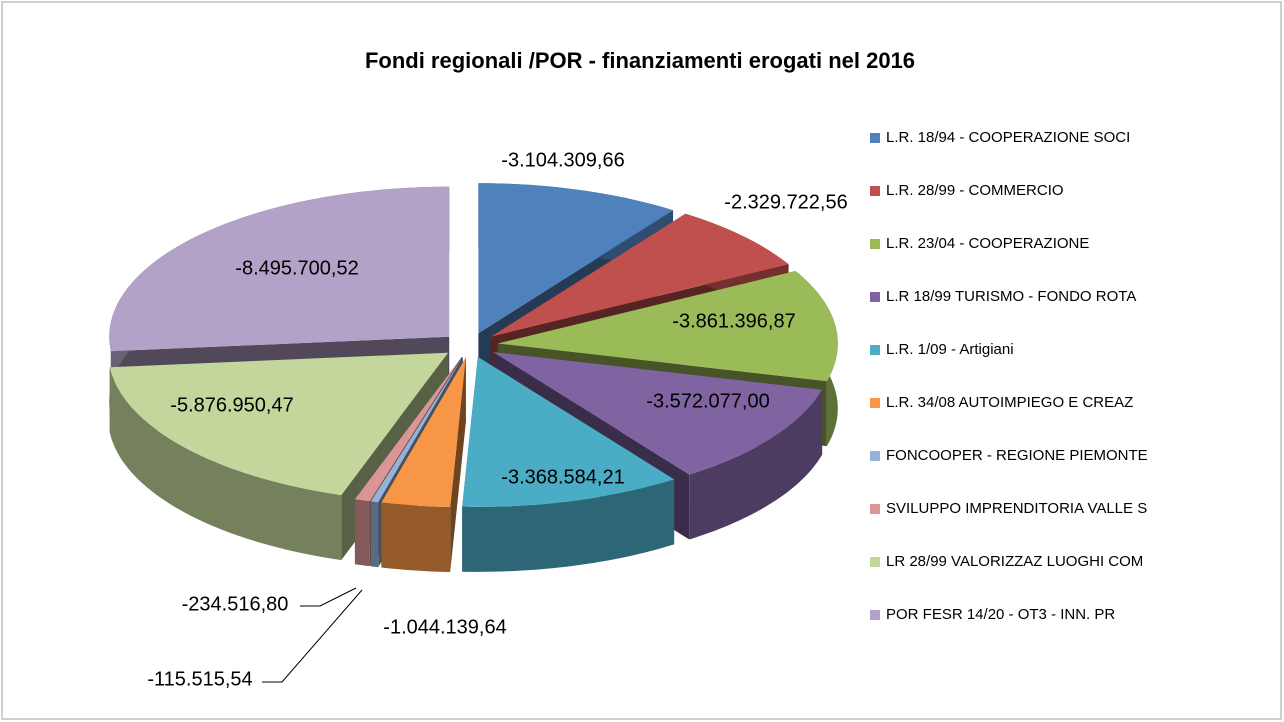 This screenshot has width=1284, height=722. I want to click on data-label: -3.368.584,21, so click(562, 477).